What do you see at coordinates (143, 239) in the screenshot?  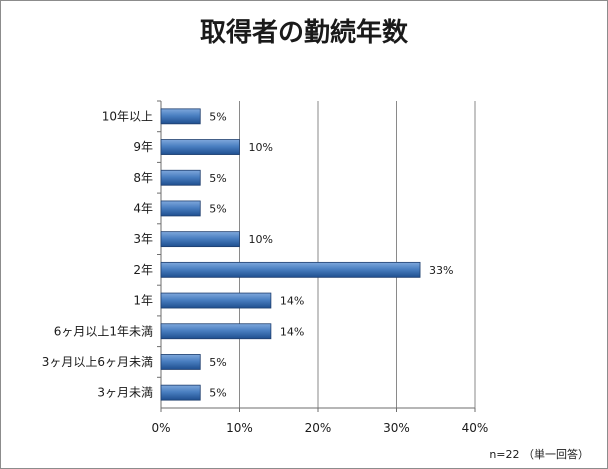 I see `category-label: 3年` at bounding box center [143, 239].